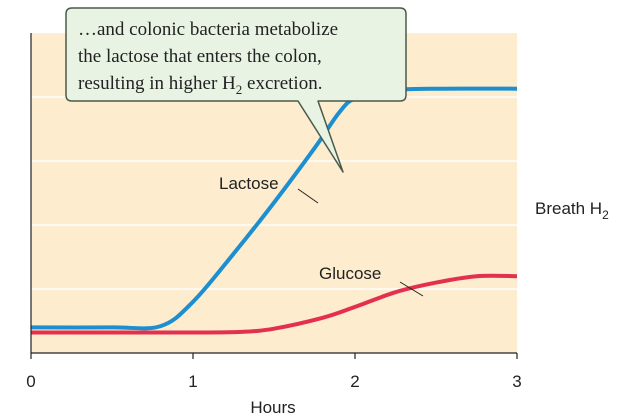  What do you see at coordinates (568, 208) in the screenshot?
I see `y-axis-title-main: Breath H` at bounding box center [568, 208].